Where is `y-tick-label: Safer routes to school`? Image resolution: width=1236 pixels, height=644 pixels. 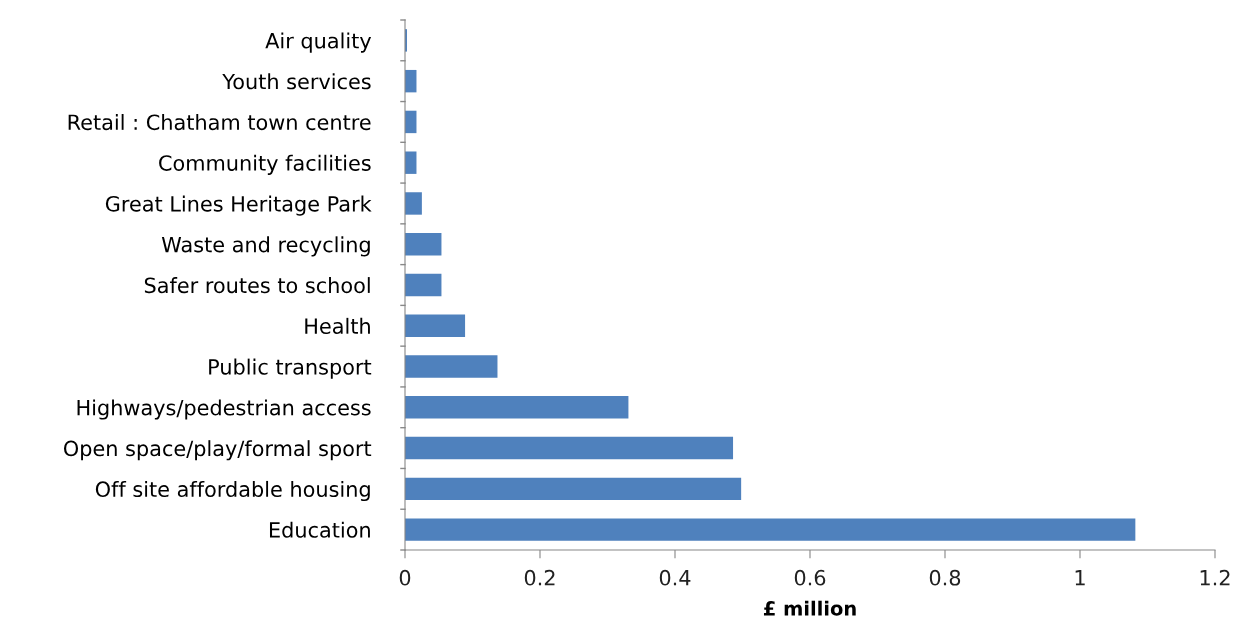
y-tick-label: Safer routes to school is located at coordinates (257, 285).